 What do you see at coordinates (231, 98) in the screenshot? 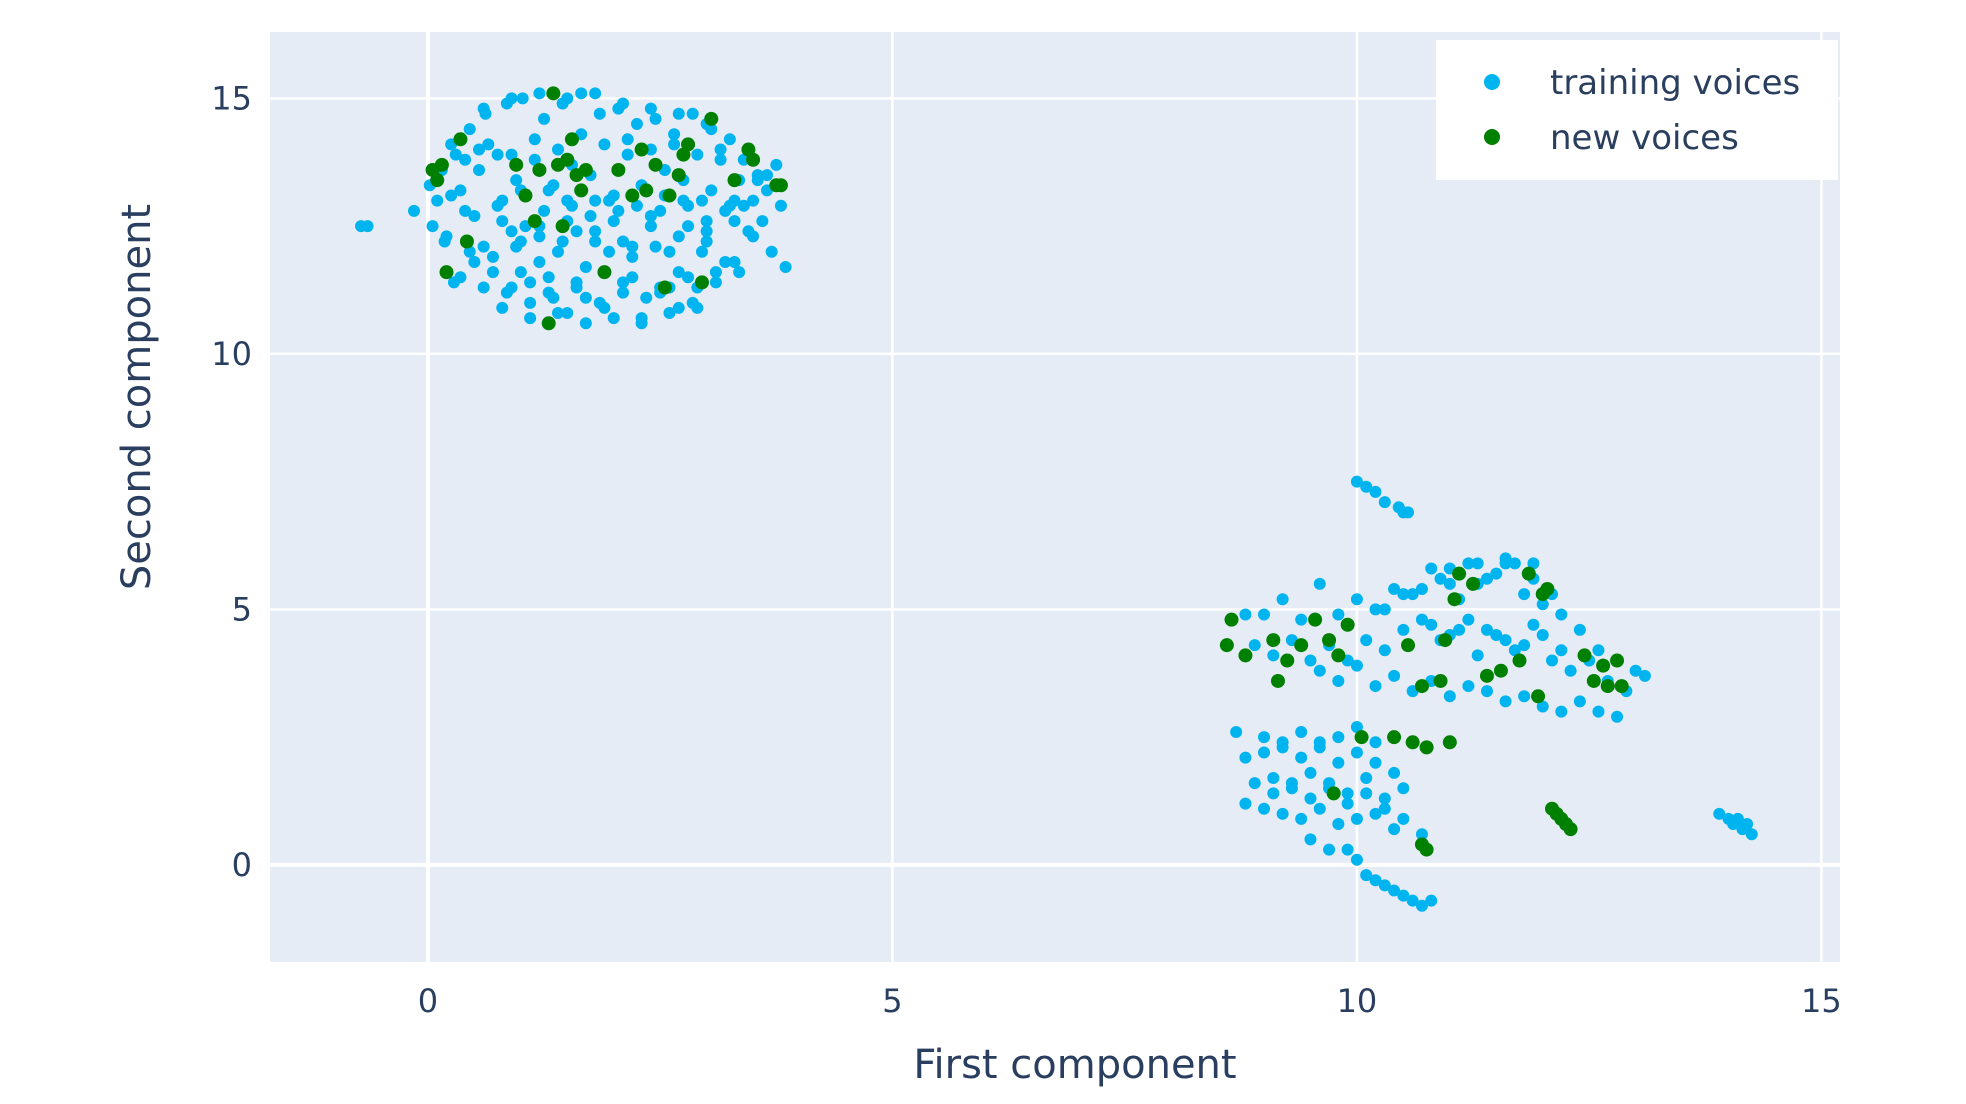
I see `y-tick-label: 15` at bounding box center [231, 98].